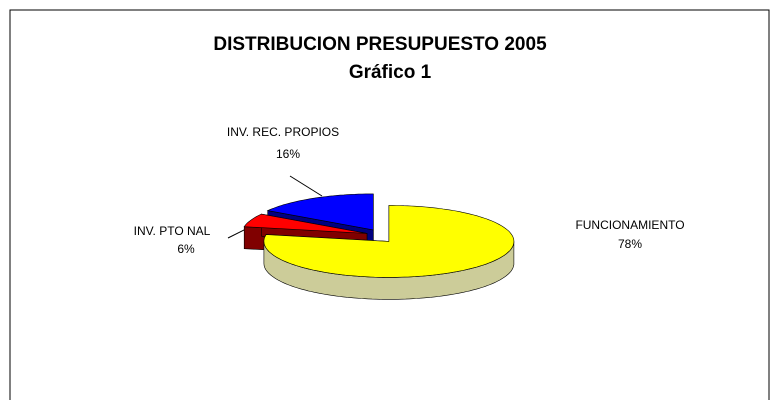 This screenshot has height=400, width=780. Describe the element at coordinates (283, 132) in the screenshot. I see `slice-label: INV. REC. PROPIOS` at that location.